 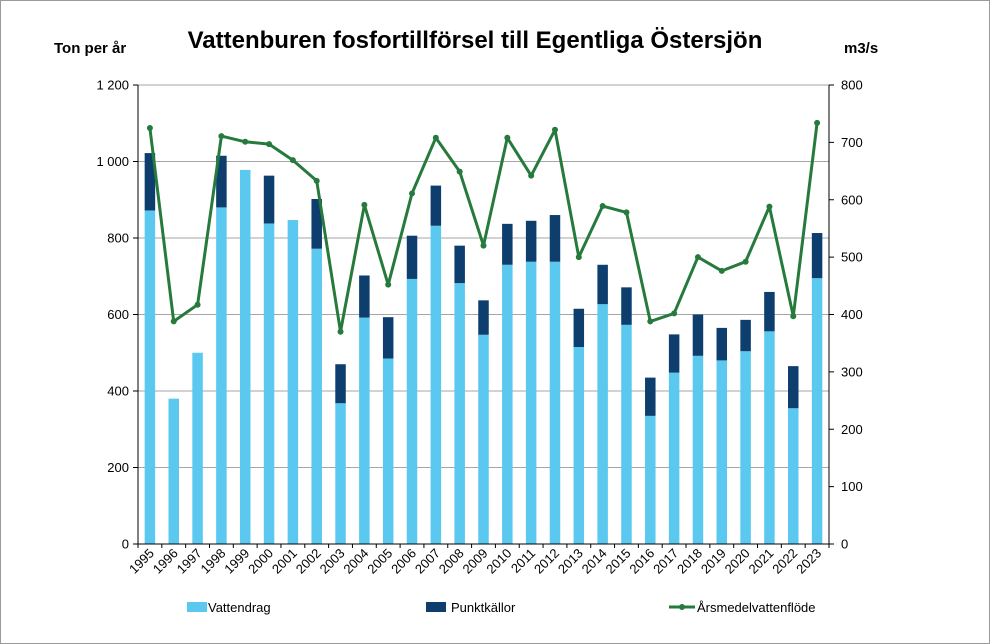 I want to click on x-tick-label: 2021, so click(x=760, y=561).